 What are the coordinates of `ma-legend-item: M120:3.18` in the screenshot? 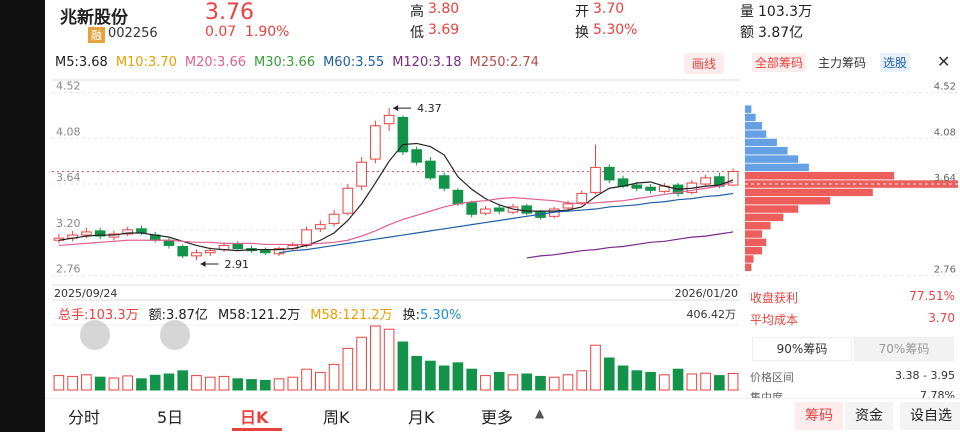 It's located at (427, 62).